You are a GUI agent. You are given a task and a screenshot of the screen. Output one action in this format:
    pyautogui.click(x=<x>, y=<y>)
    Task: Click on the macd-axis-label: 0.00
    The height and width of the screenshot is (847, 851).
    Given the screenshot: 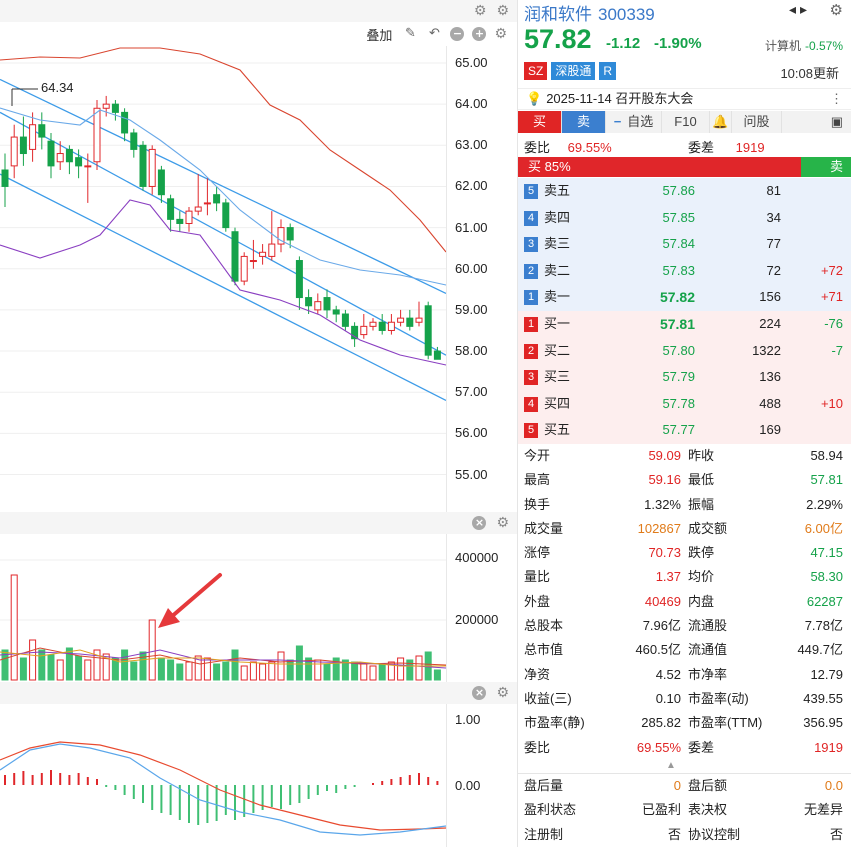 What is the action you would take?
    pyautogui.click(x=468, y=785)
    